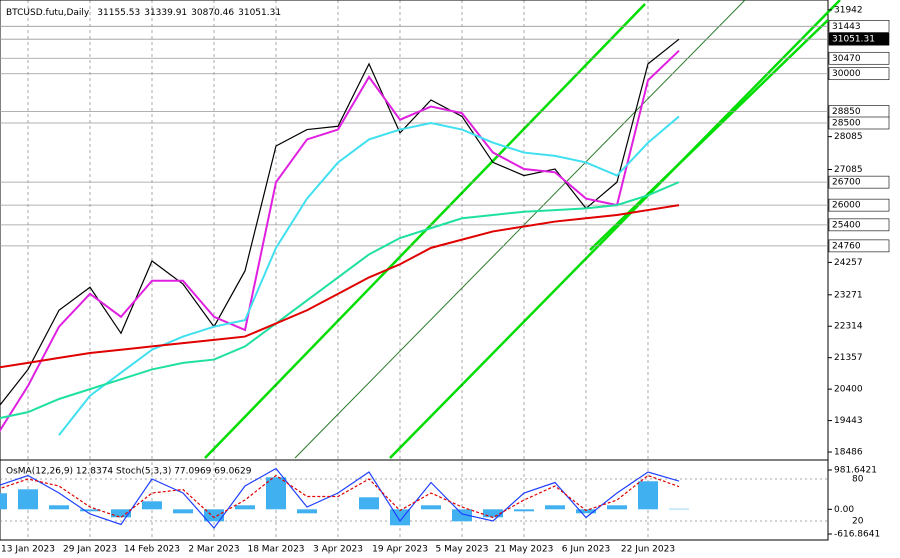  What do you see at coordinates (846, 59) in the screenshot?
I see `level-label: 30470` at bounding box center [846, 59].